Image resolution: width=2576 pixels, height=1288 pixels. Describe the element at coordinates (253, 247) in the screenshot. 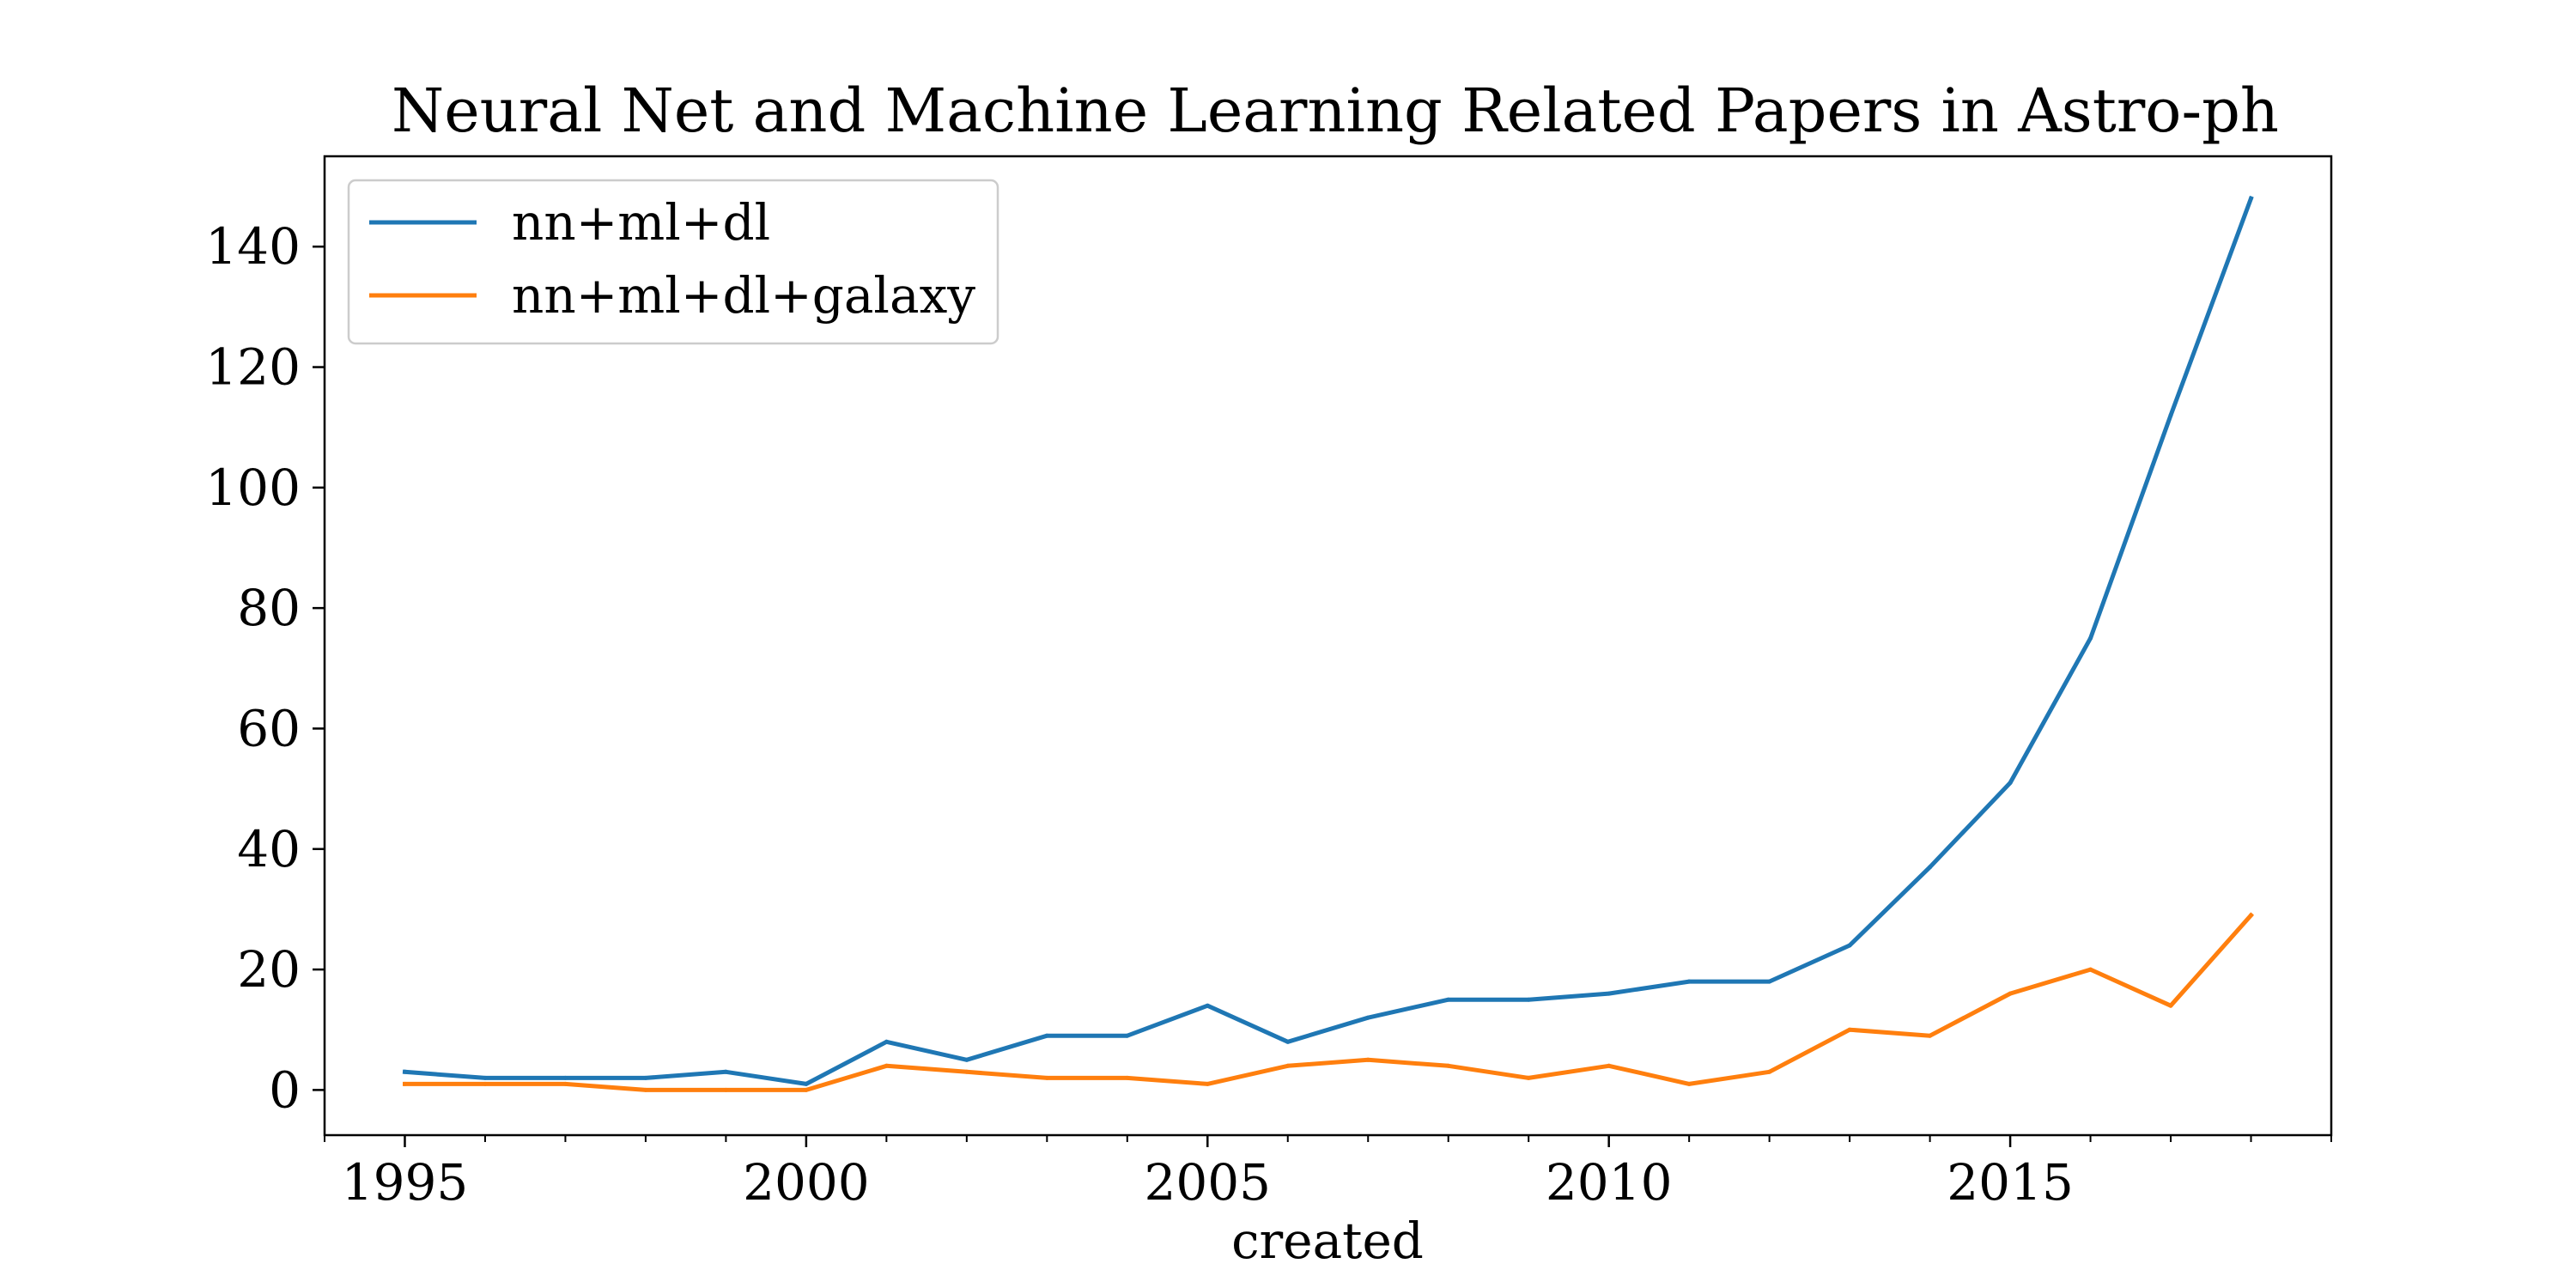

I see `y-tick-label: 140` at that location.